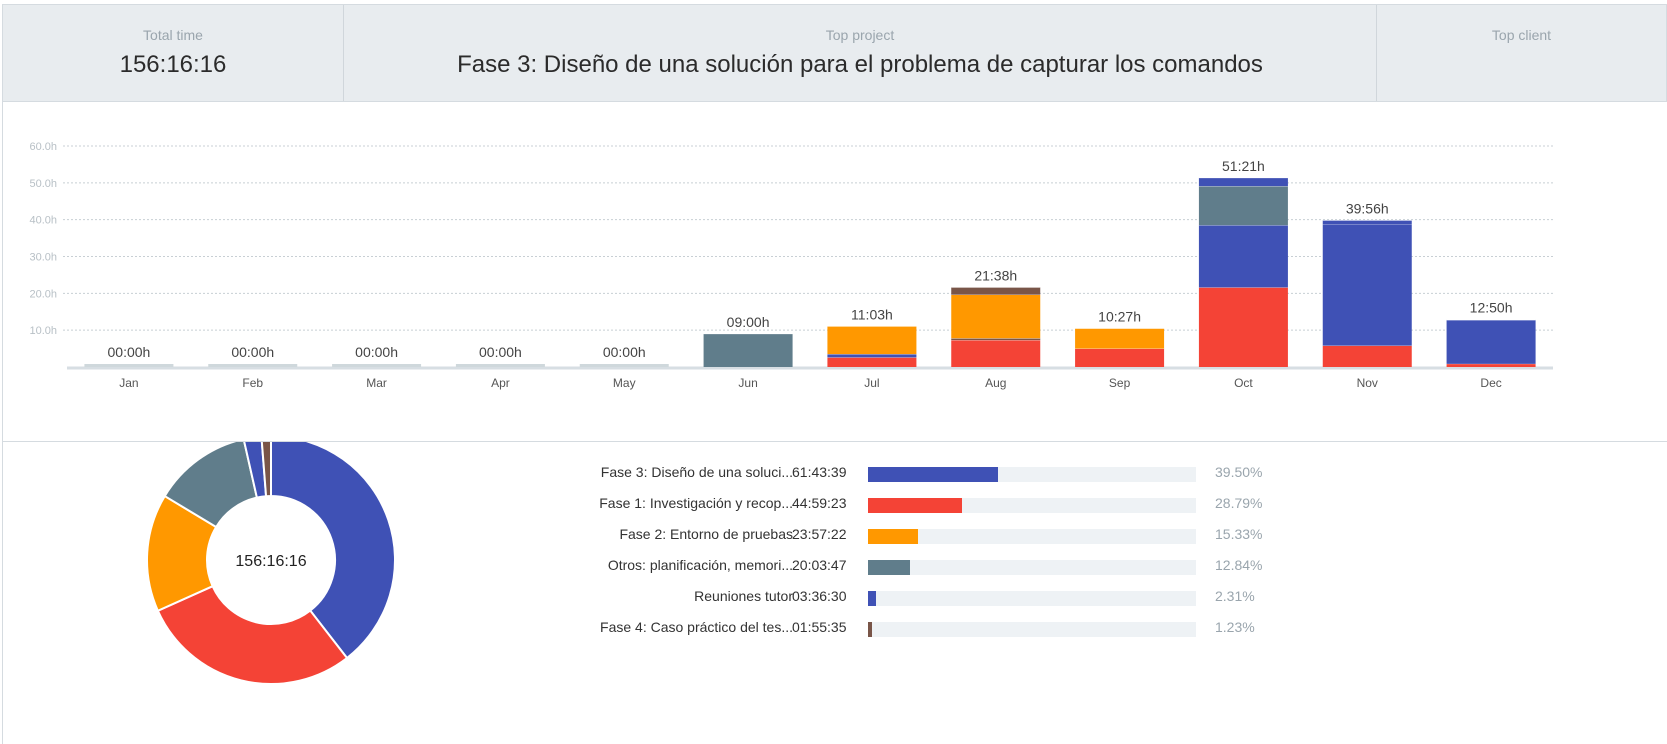 The width and height of the screenshot is (1667, 744). Describe the element at coordinates (872, 314) in the screenshot. I see `bar-total-label: 11:03h` at that location.